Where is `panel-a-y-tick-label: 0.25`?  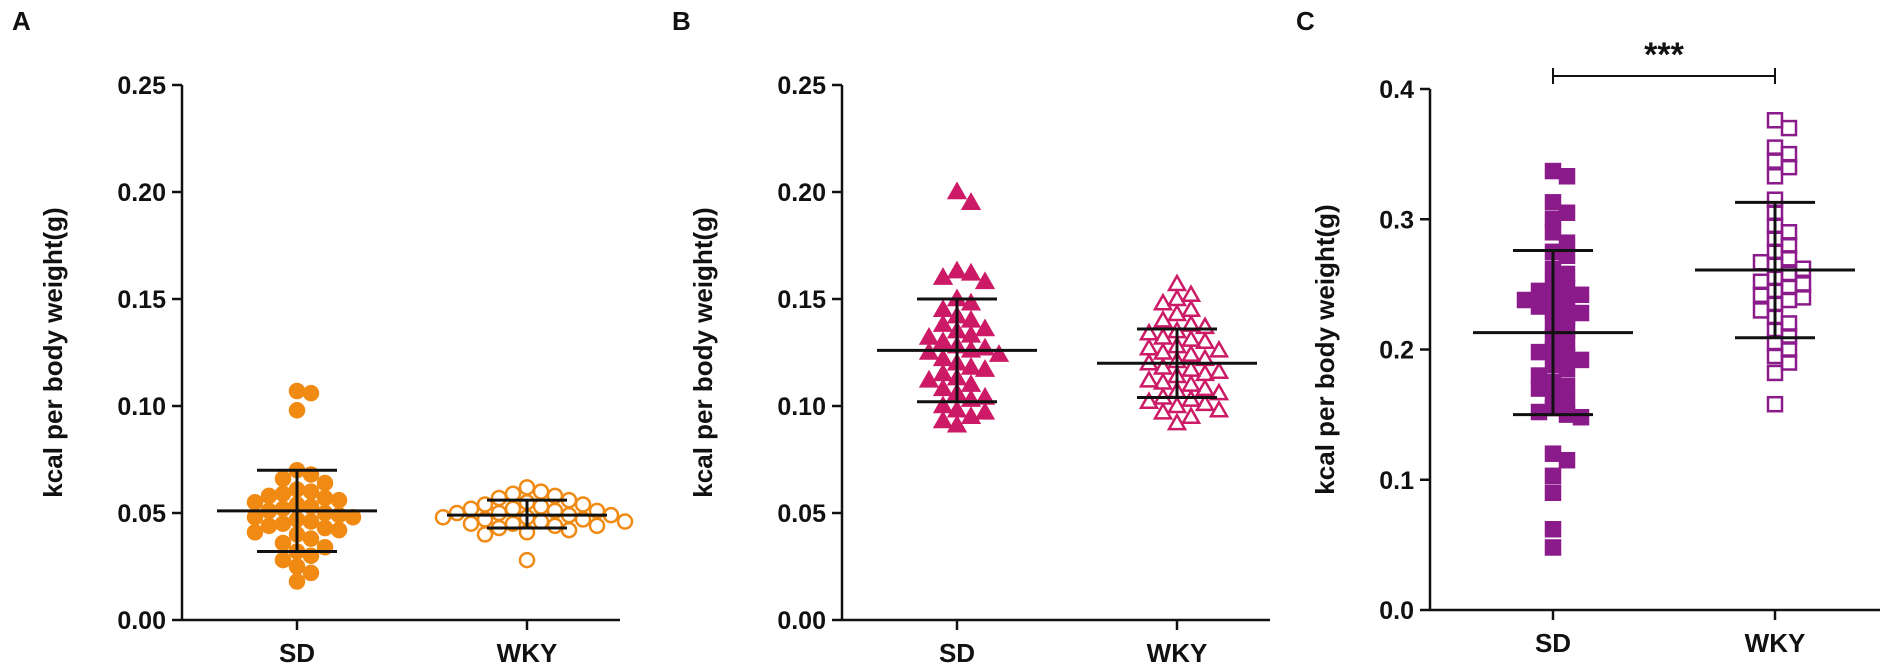
panel-a-y-tick-label: 0.25 is located at coordinates (141, 86).